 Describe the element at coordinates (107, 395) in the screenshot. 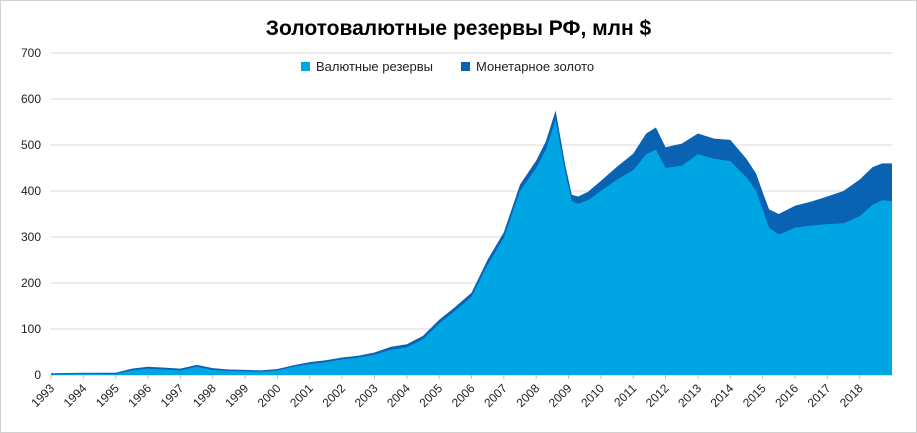

I see `x-tick-label-1995: 1995` at that location.